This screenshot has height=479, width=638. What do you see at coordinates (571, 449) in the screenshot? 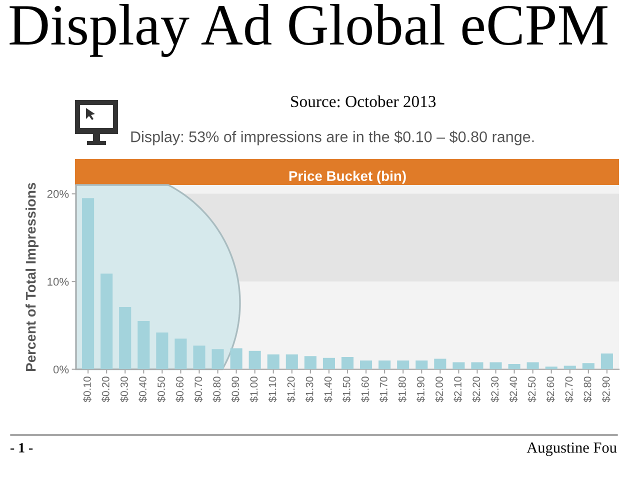
I see `text: Augustine Fou` at bounding box center [571, 449].